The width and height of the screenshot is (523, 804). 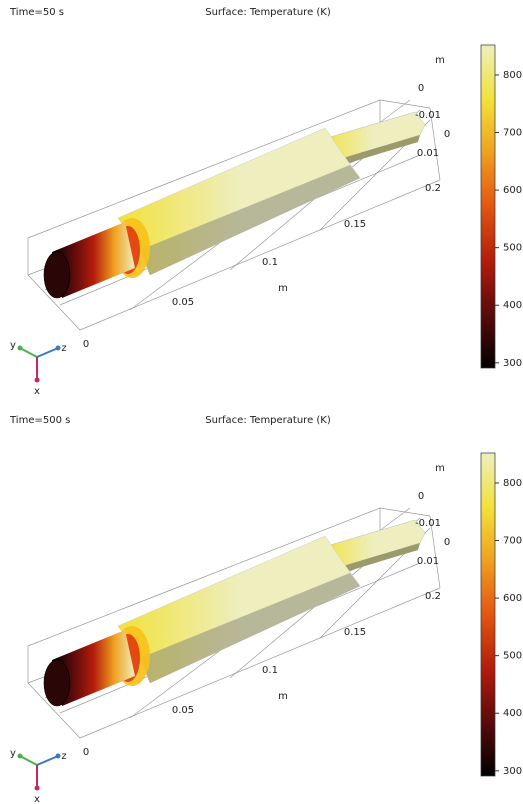 I want to click on time-label: Time=500 s, so click(x=39, y=420).